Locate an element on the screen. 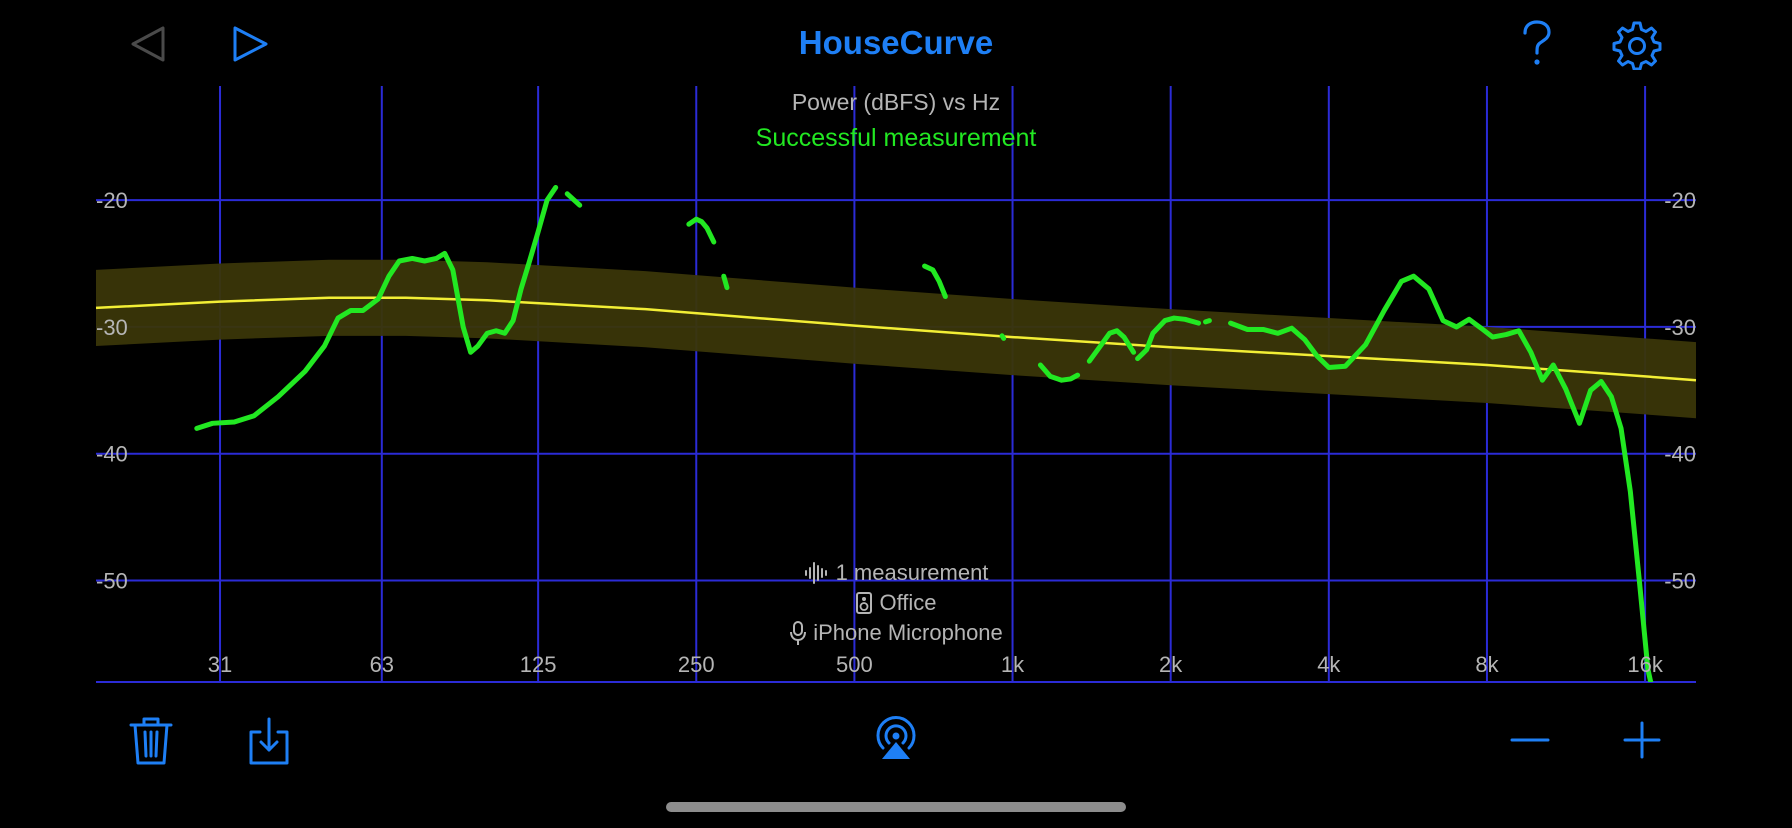  x-tick-label: 500 is located at coordinates (854, 664).